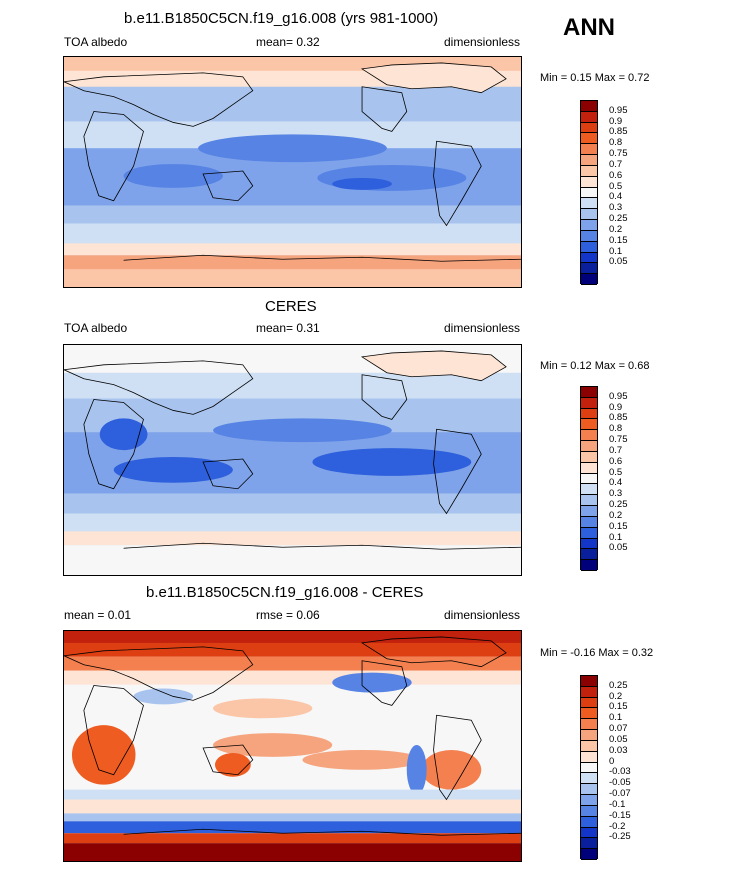  What do you see at coordinates (618, 729) in the screenshot?
I see `colorbar-tick-label: 0.07` at bounding box center [618, 729].